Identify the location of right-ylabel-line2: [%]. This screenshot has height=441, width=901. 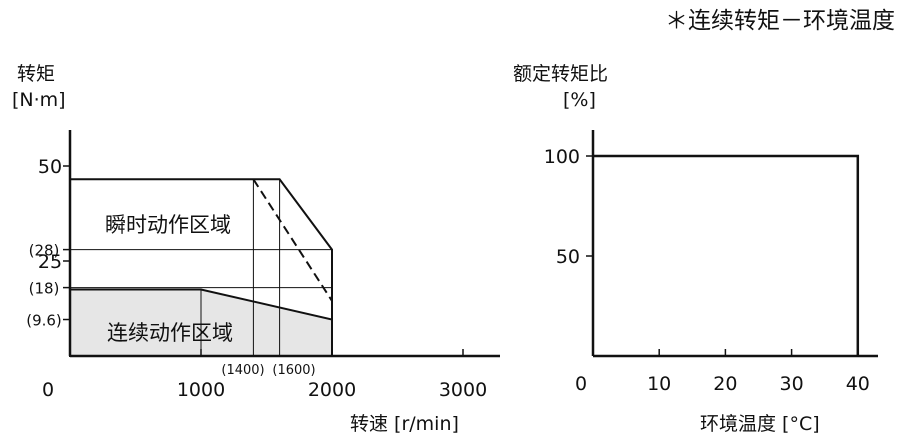
(579, 100).